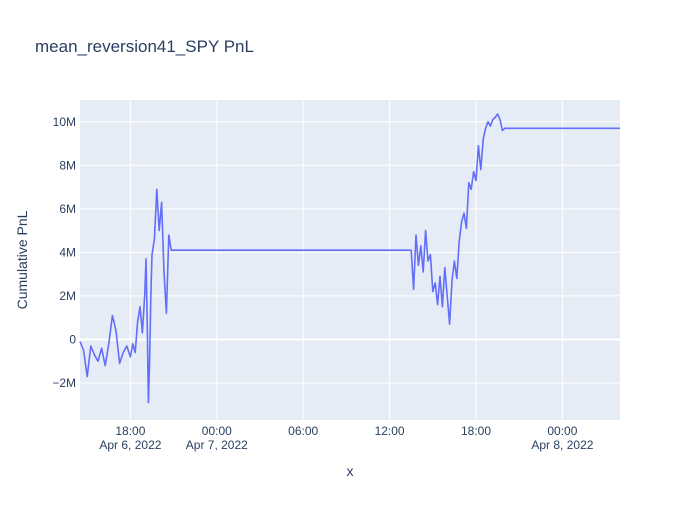 The image size is (700, 505). I want to click on x-tick-label: 06:00, so click(303, 431).